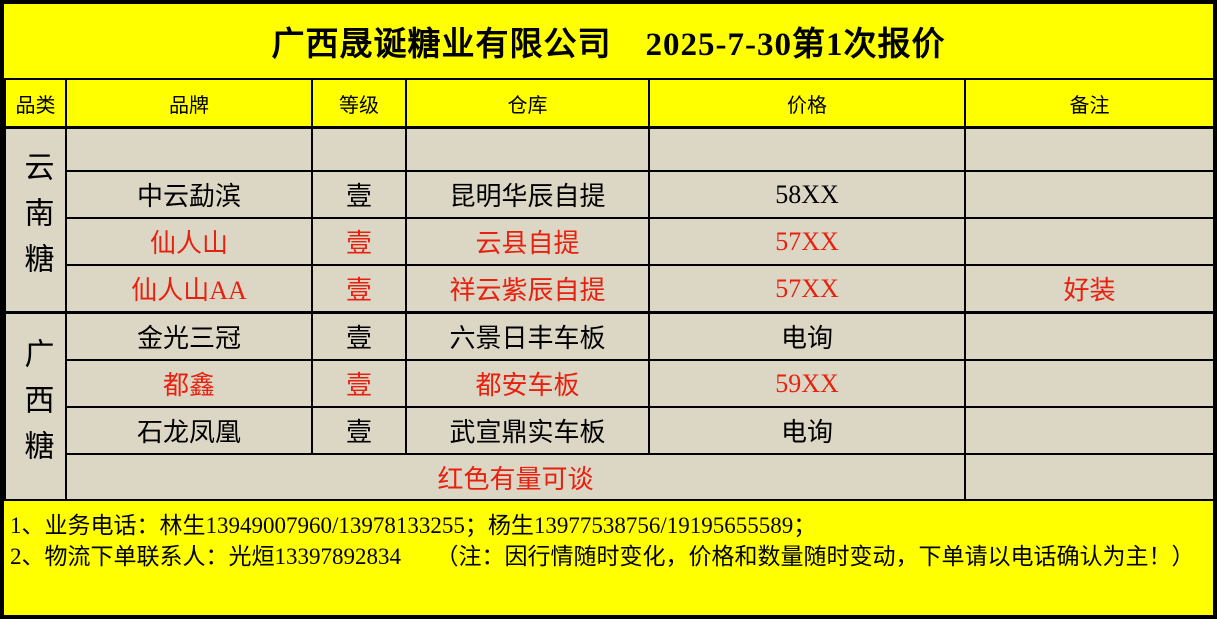 This screenshot has height=619, width=1217. What do you see at coordinates (359, 149) in the screenshot?
I see `grade-cell` at bounding box center [359, 149].